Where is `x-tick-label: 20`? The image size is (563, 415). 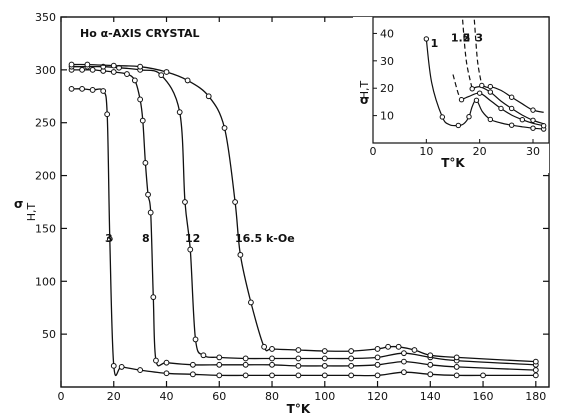
x-tick-label: 20 is located at coordinates (114, 396).